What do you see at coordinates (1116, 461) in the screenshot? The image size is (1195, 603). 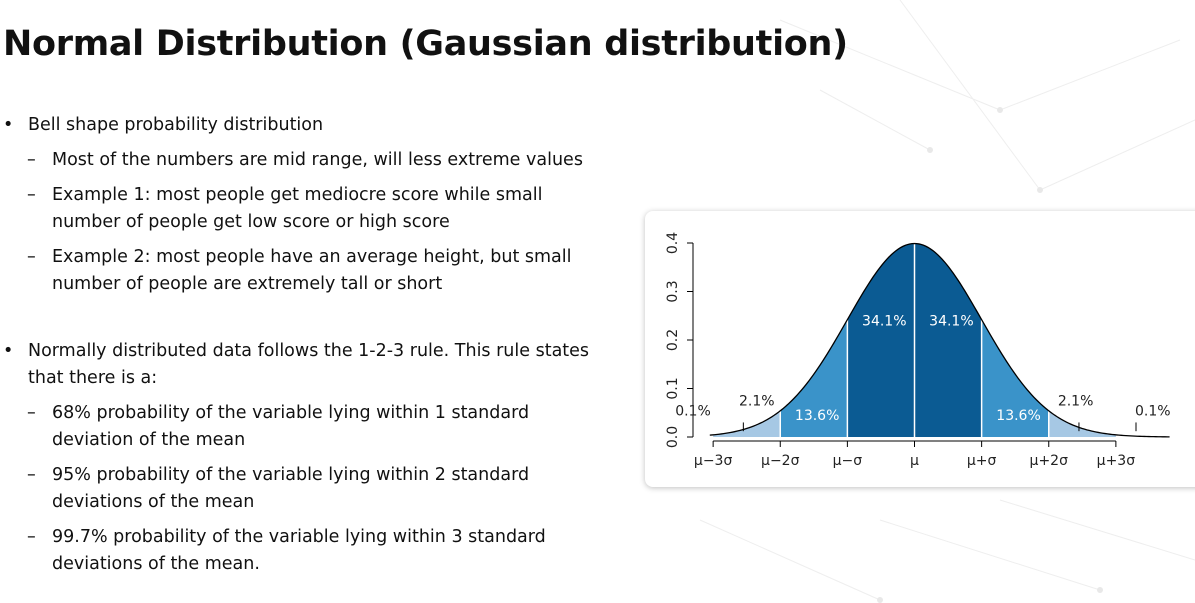 I see `x-tick-label: μ+3σ` at bounding box center [1116, 461].